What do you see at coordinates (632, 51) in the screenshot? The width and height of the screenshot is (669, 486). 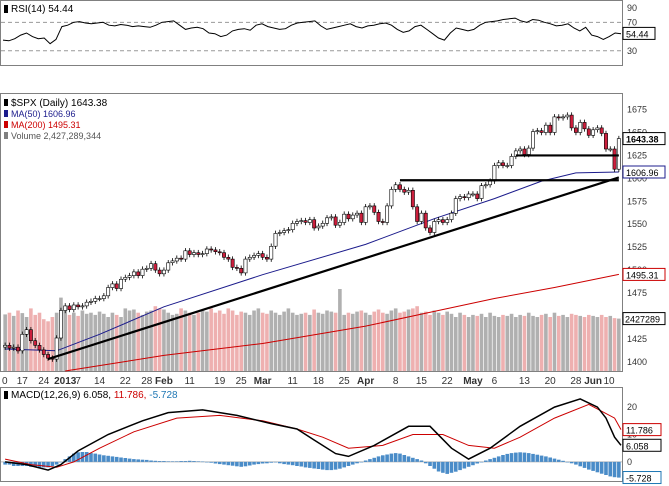 I see `rsi-y-tick: 30` at bounding box center [632, 51].